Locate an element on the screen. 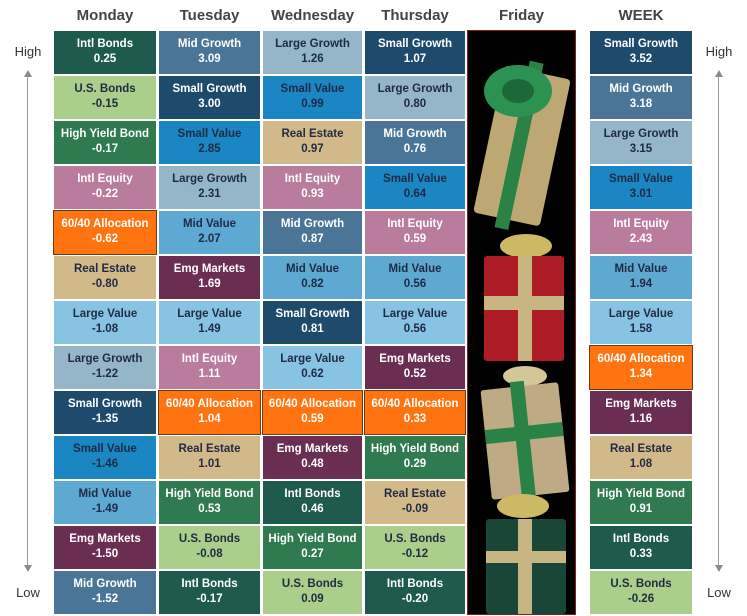  arrow-up-icon-right is located at coordinates (719, 73).